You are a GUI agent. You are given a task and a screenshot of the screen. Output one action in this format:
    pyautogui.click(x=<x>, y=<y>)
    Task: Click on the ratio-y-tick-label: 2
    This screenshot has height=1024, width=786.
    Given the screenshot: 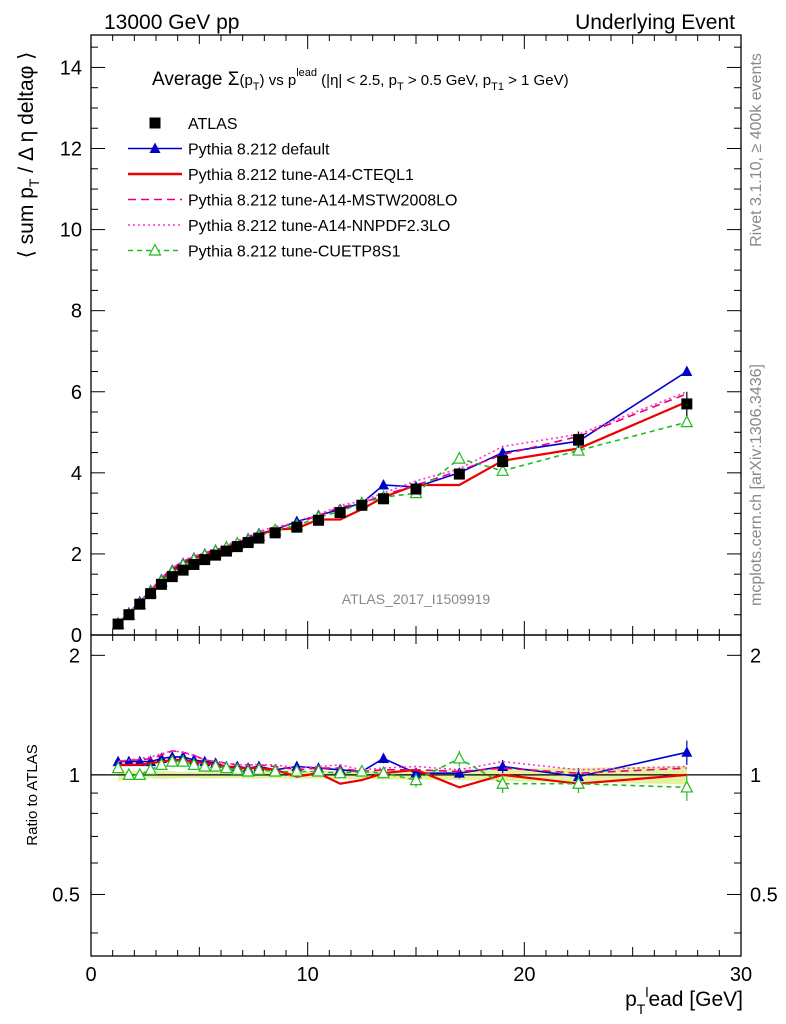 What is the action you would take?
    pyautogui.click(x=74, y=656)
    